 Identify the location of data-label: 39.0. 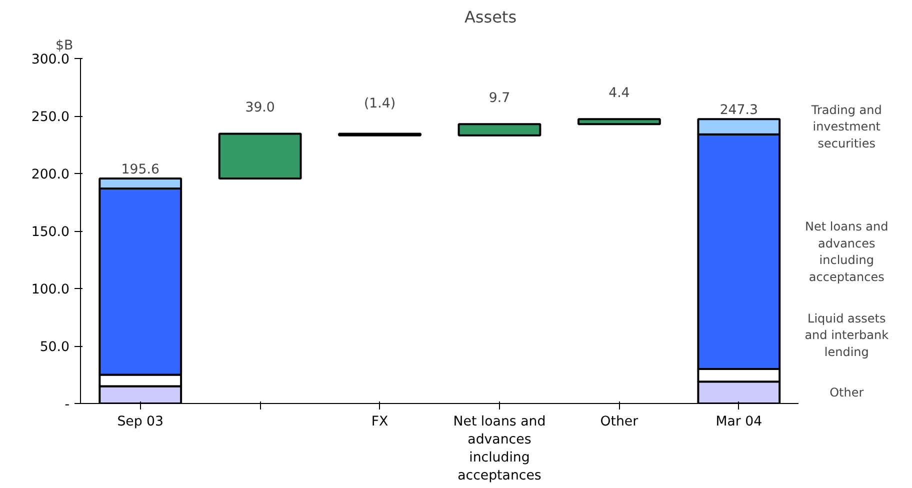
(260, 108).